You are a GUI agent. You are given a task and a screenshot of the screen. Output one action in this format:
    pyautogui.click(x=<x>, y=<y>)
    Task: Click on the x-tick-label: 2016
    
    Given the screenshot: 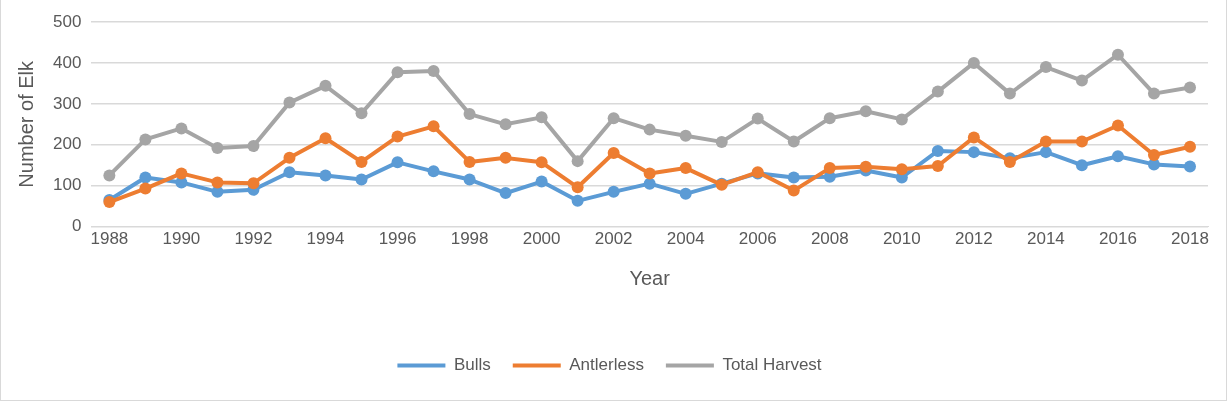 What is the action you would take?
    pyautogui.click(x=1118, y=239)
    